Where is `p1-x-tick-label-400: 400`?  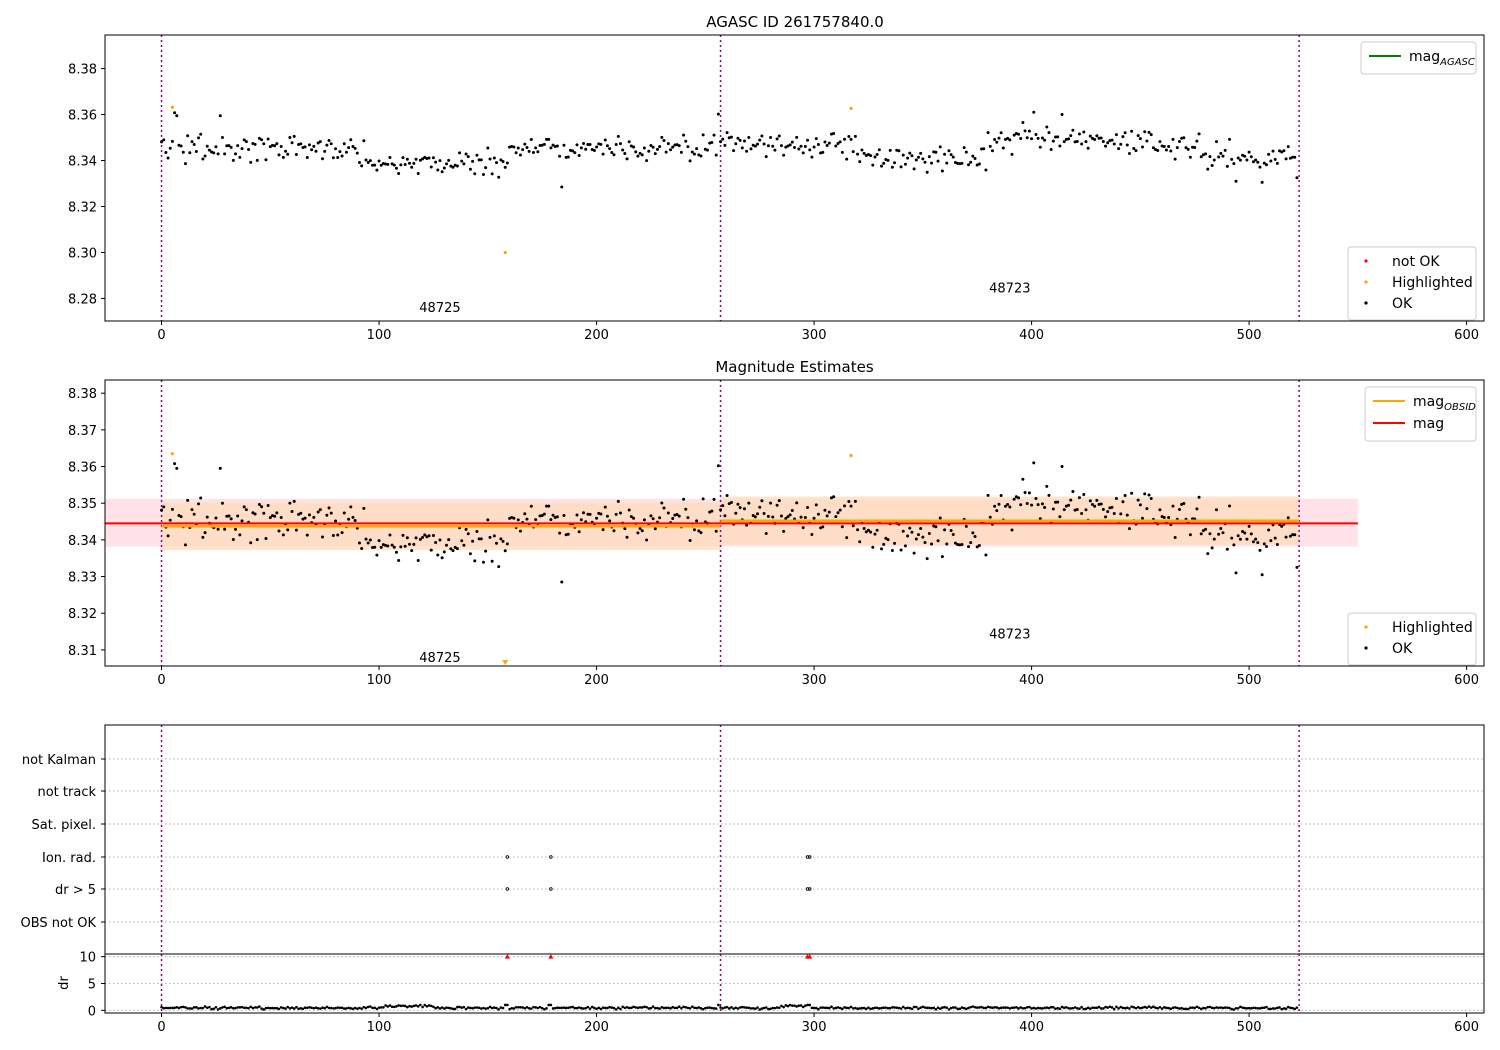 p1-x-tick-label-400: 400 is located at coordinates (1031, 335).